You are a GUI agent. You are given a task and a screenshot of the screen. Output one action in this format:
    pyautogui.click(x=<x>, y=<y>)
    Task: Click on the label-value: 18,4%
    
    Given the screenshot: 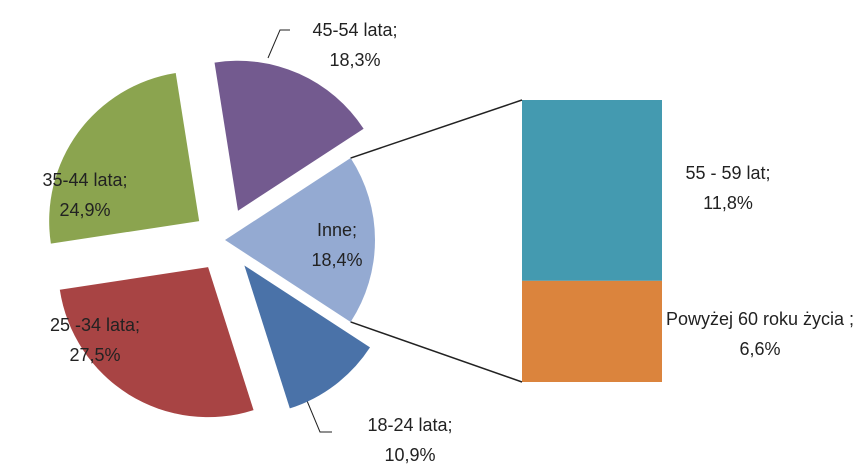 What is the action you would take?
    pyautogui.click(x=337, y=260)
    